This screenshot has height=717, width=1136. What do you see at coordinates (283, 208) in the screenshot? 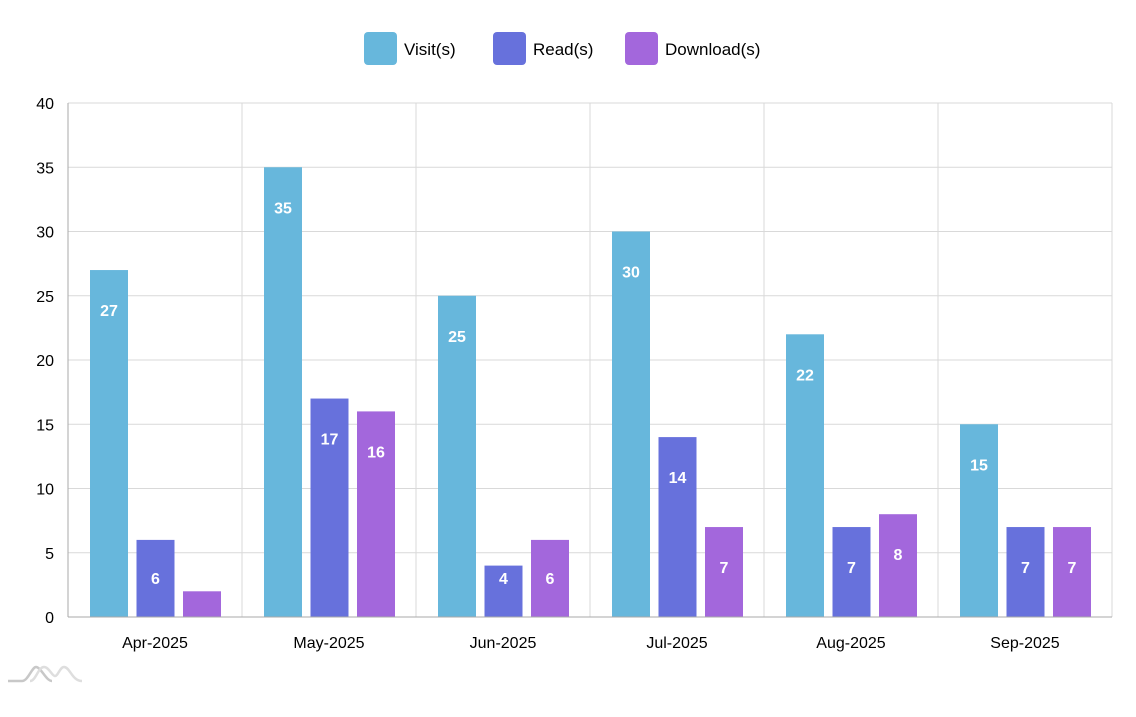
I see `data-label: 35` at bounding box center [283, 208].